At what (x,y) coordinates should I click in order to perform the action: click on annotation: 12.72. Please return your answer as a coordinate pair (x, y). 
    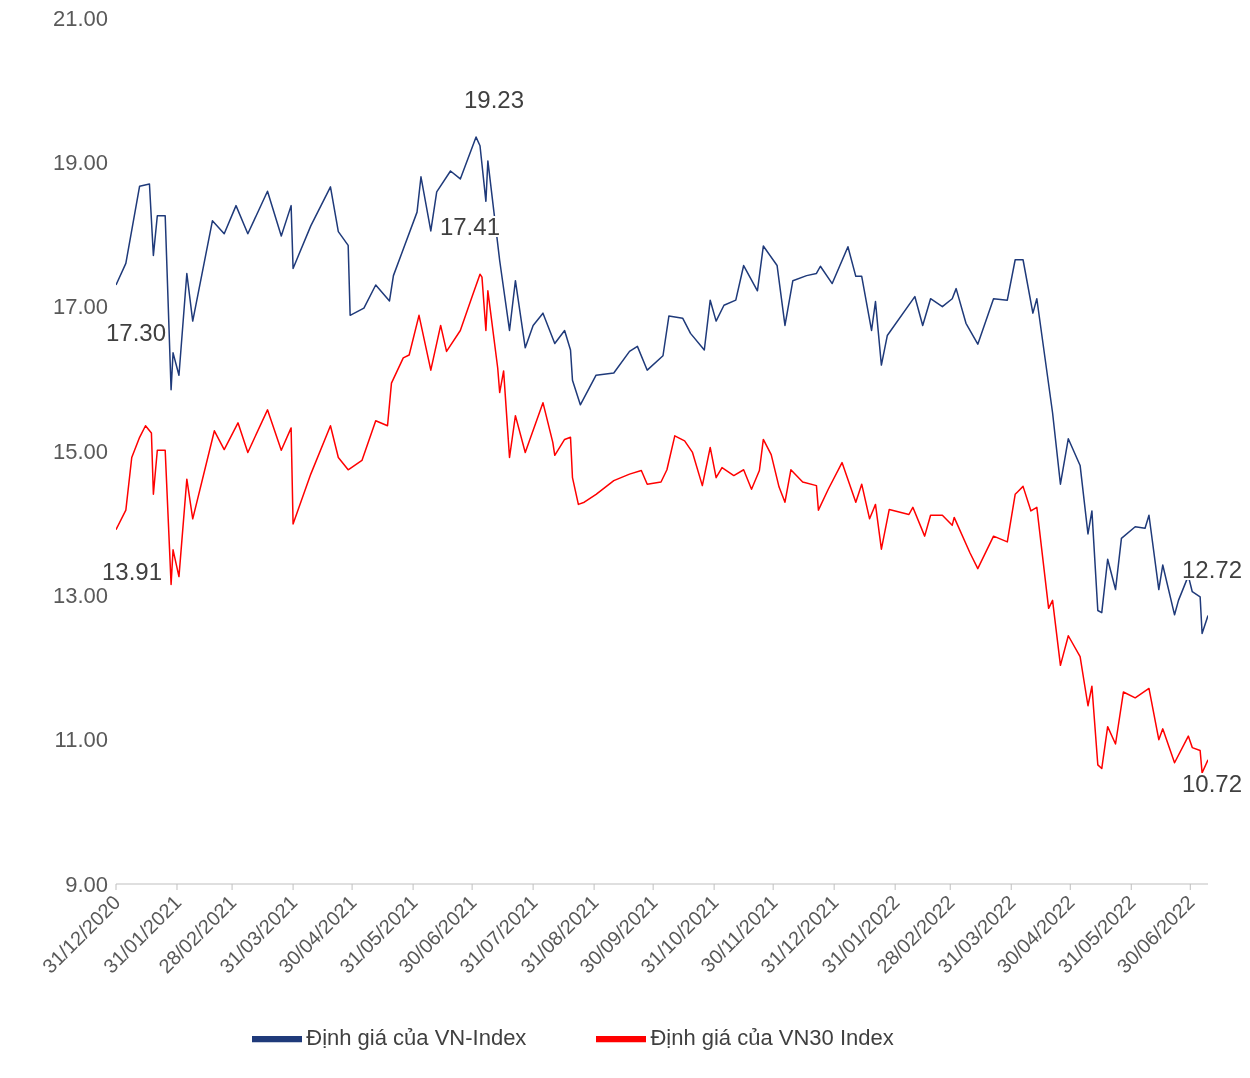
    Looking at the image, I should click on (1212, 569).